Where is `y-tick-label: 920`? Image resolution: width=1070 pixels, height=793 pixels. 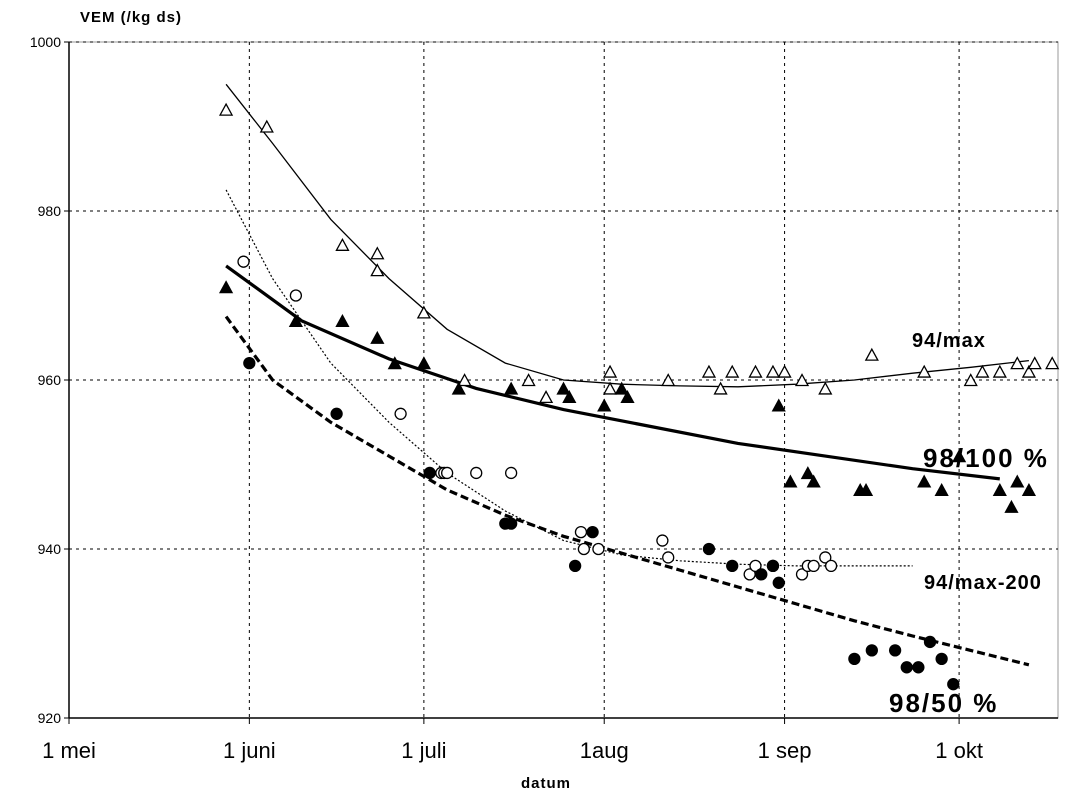 y-tick-label: 920 is located at coordinates (50, 718).